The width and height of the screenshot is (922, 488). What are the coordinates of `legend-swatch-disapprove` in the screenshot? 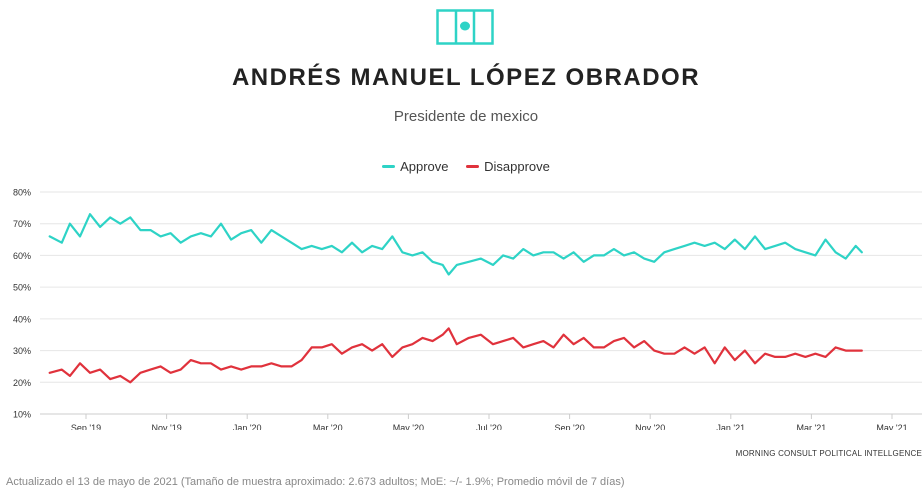 It's located at (473, 166).